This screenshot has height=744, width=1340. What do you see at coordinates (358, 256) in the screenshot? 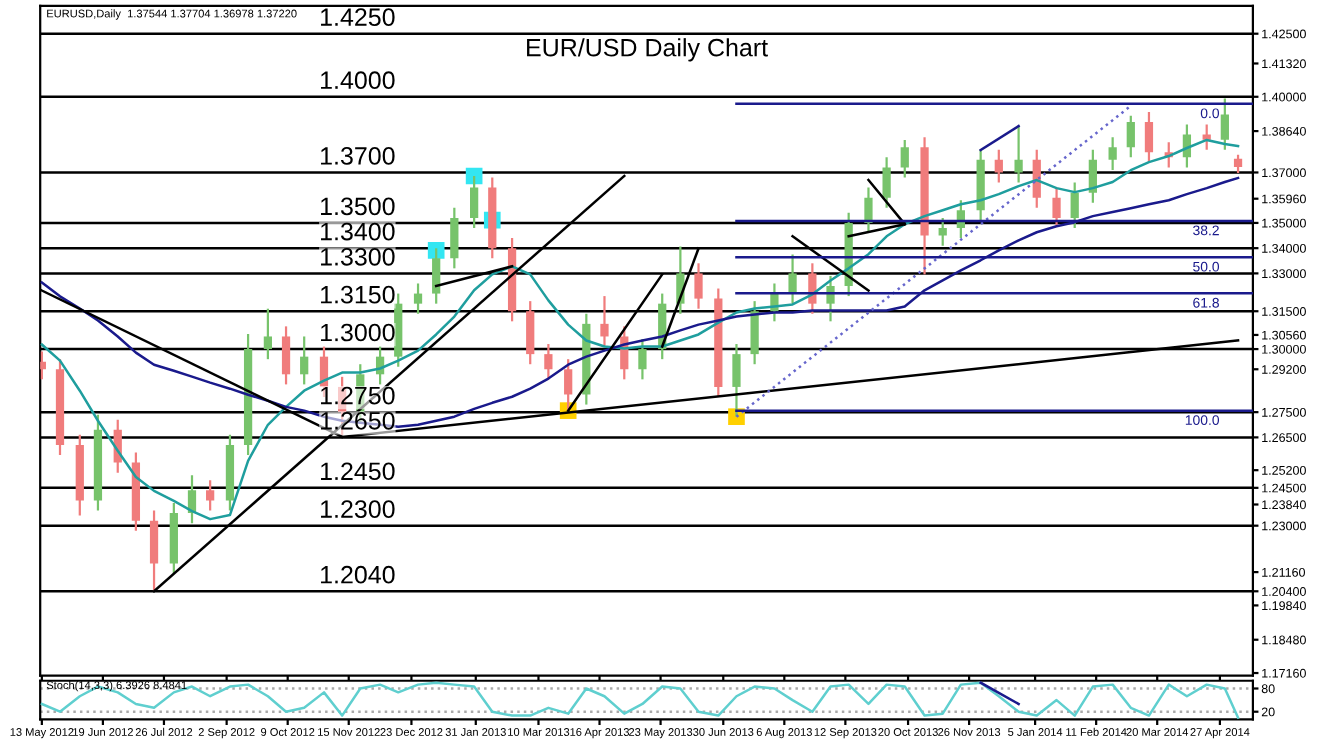
I see `ref-line-label: 1.3300` at bounding box center [358, 256].